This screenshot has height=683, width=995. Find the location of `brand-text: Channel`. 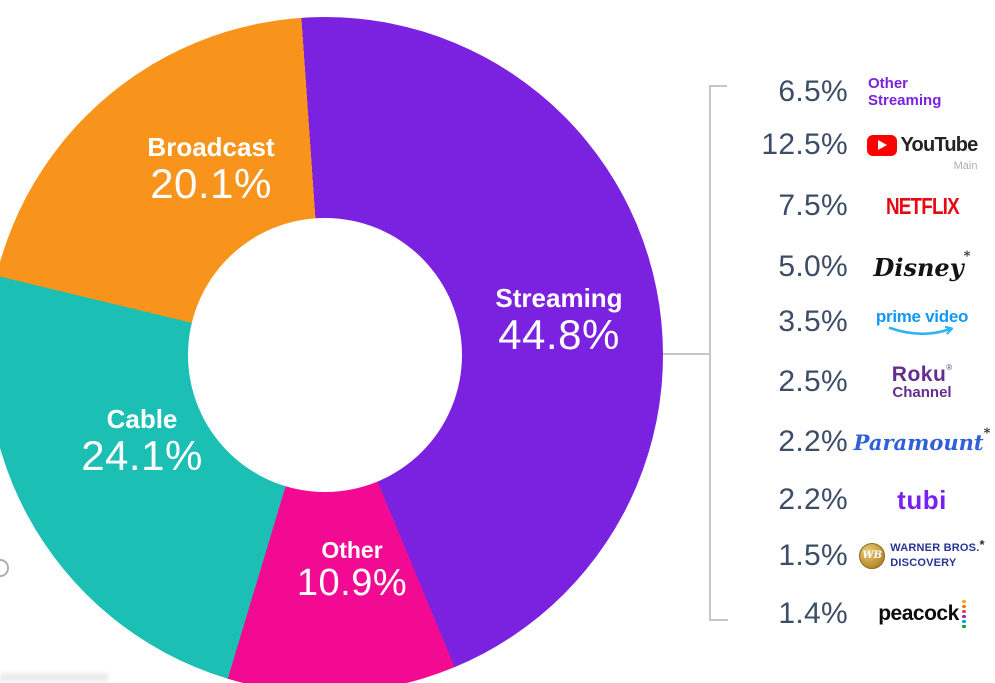

brand-text: Channel is located at coordinates (922, 392).